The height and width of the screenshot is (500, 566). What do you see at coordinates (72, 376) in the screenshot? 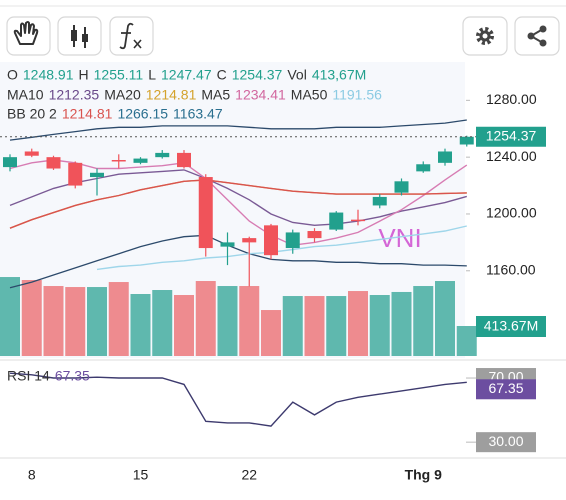
I see `legend-text: 67.35` at bounding box center [72, 376].